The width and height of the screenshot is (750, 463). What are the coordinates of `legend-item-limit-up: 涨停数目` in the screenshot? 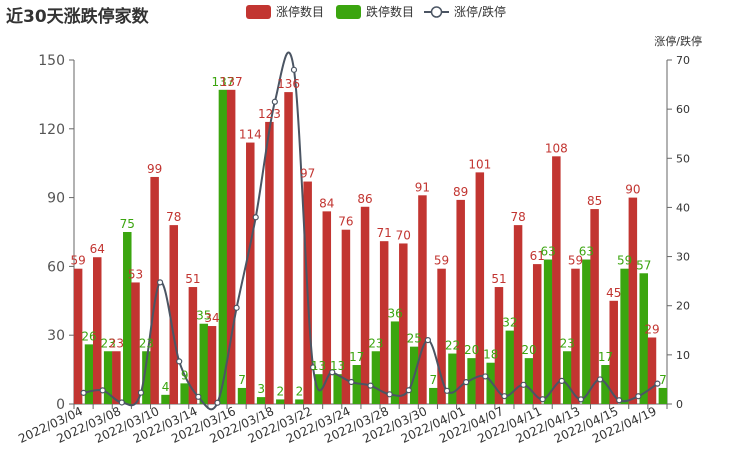 It's located at (285, 11).